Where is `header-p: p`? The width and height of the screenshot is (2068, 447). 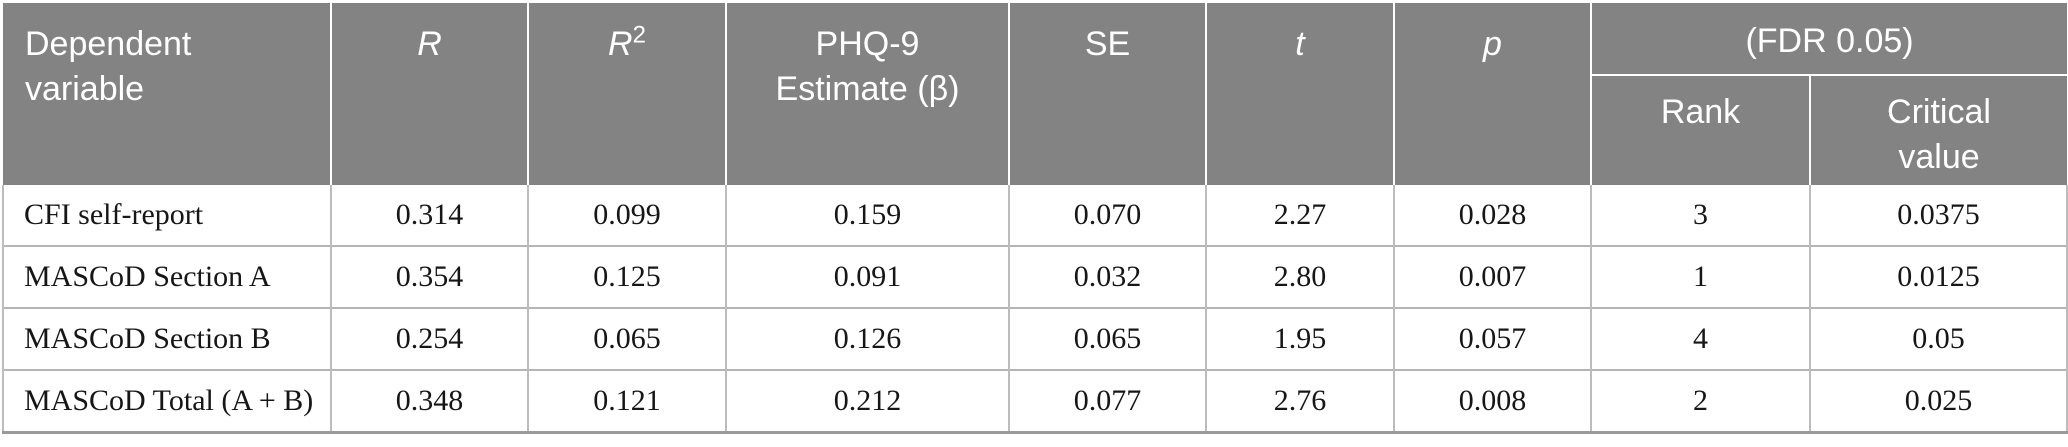 header-p: p is located at coordinates (1492, 94).